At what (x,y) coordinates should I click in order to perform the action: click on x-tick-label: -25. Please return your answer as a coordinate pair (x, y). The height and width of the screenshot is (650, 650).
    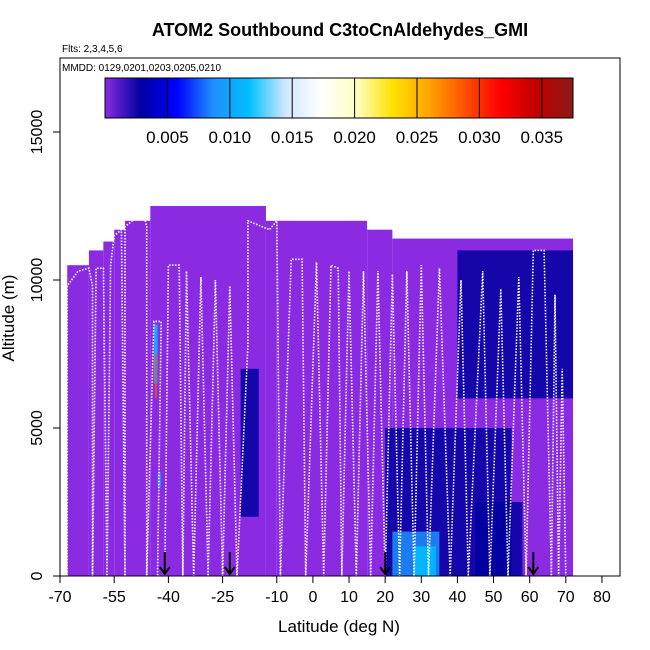
    Looking at the image, I should click on (222, 597).